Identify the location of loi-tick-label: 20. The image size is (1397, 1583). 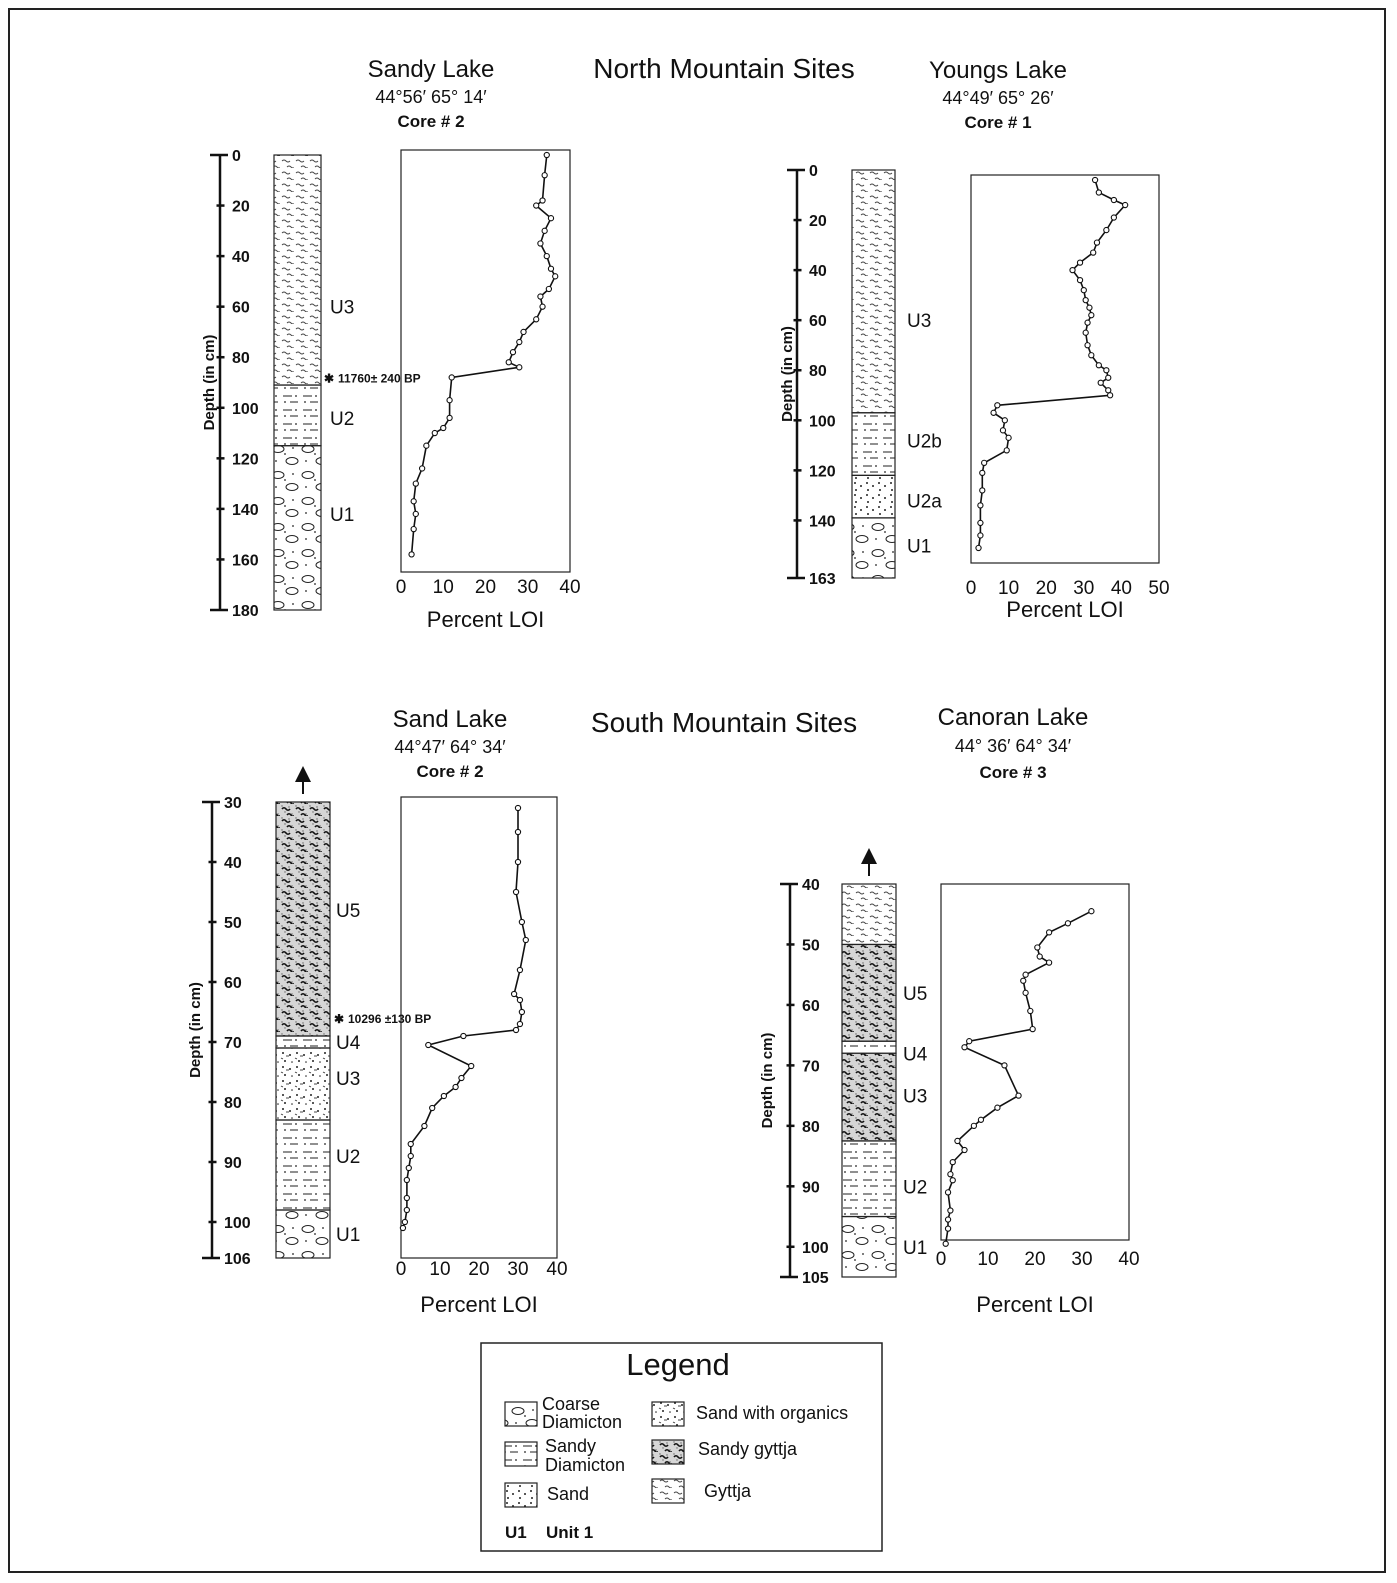
(485, 587).